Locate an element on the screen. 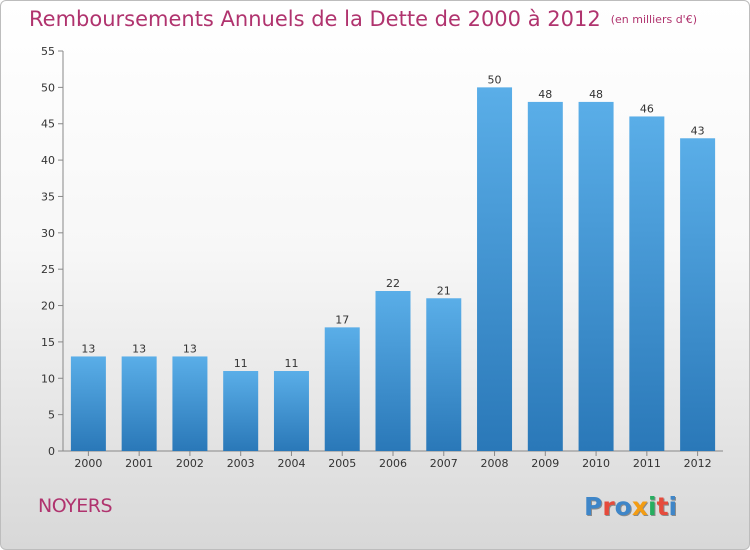  x-tick-label: 2005 is located at coordinates (342, 463).